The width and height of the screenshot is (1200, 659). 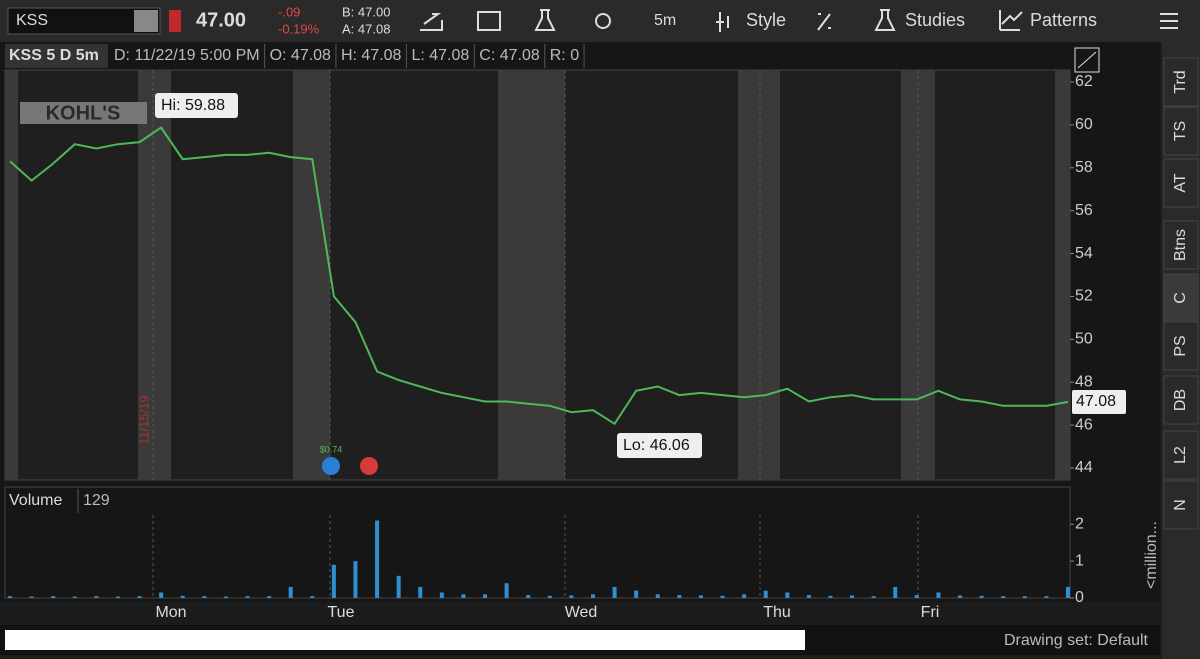 I want to click on date-marker: 11/15/19, so click(x=143, y=420).